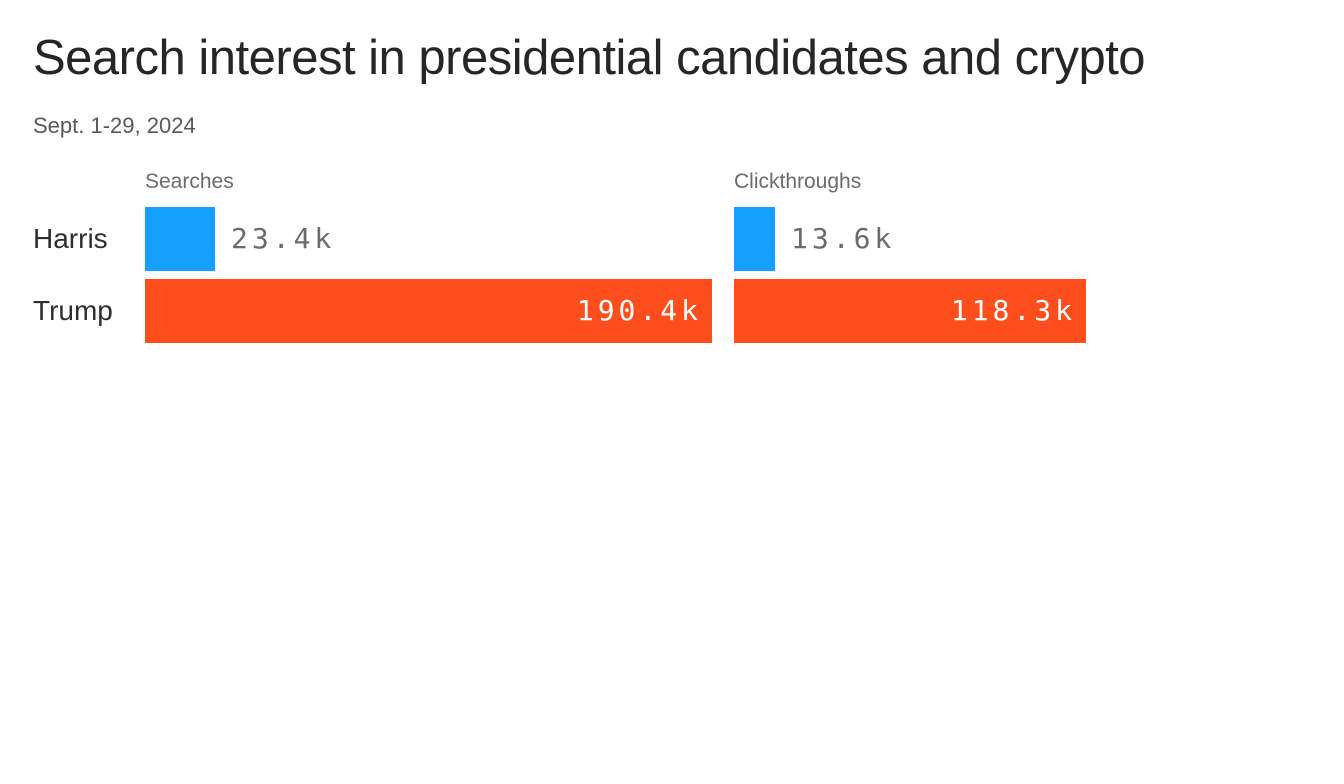  I want to click on value-label: 190.4k, so click(639, 311).